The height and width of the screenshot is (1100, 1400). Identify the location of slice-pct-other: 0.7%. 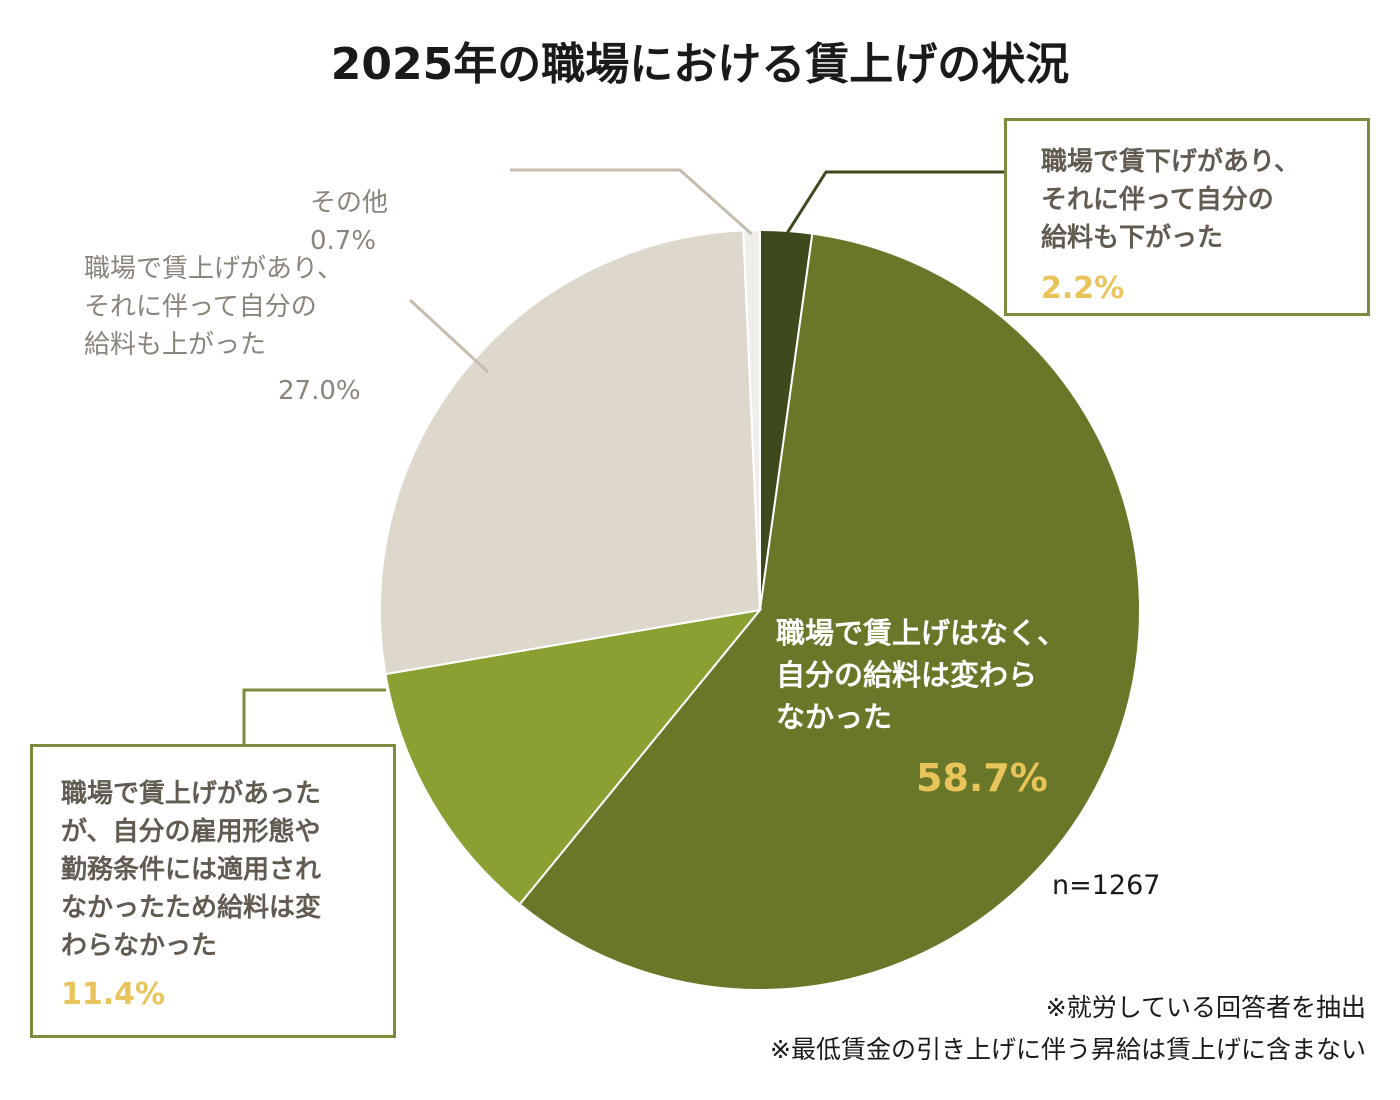
(343, 241).